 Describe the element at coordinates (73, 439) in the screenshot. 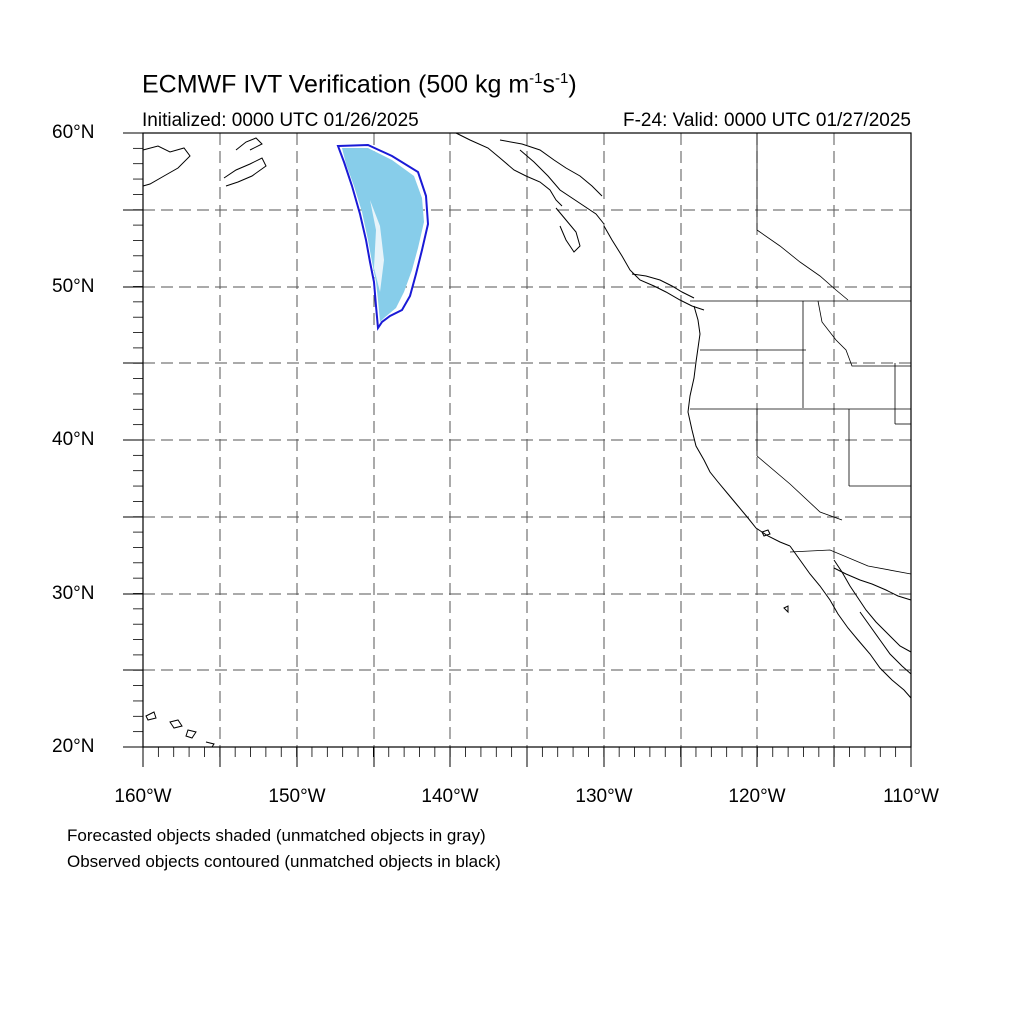

I see `lat-label-40: 40°N` at that location.